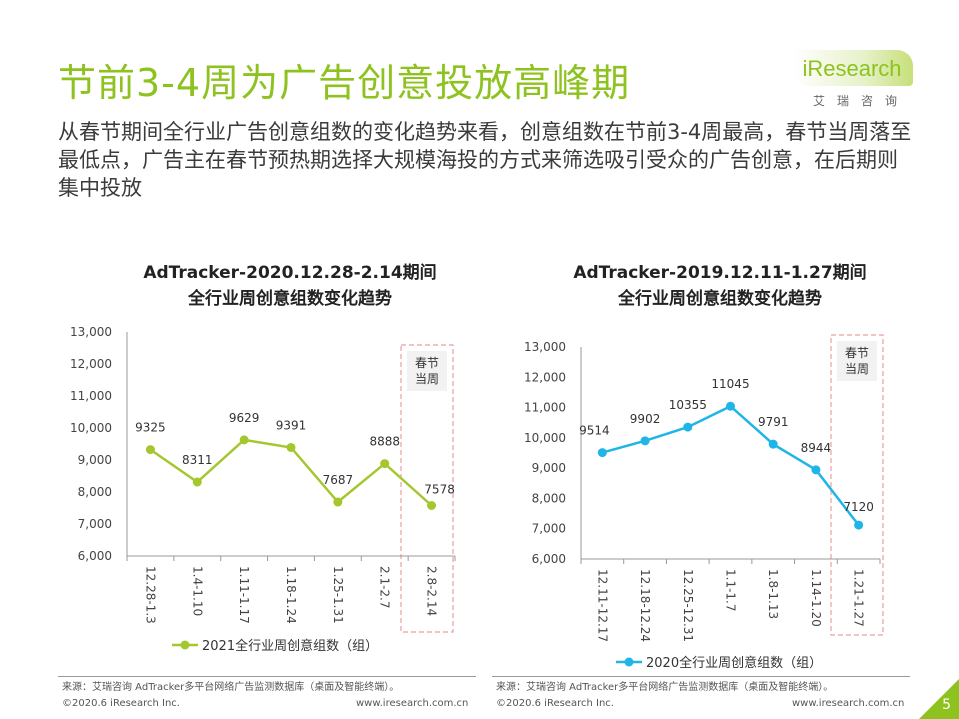 Image resolution: width=959 pixels, height=719 pixels. I want to click on chart2-y-tick-label: 6,000, so click(549, 559).